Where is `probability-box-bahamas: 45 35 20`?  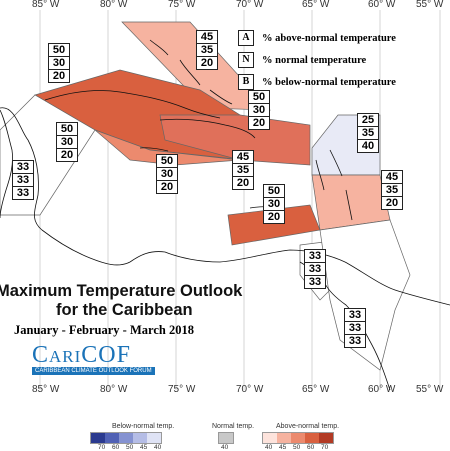
probability-box-bahamas: 45 35 20 is located at coordinates (207, 50).